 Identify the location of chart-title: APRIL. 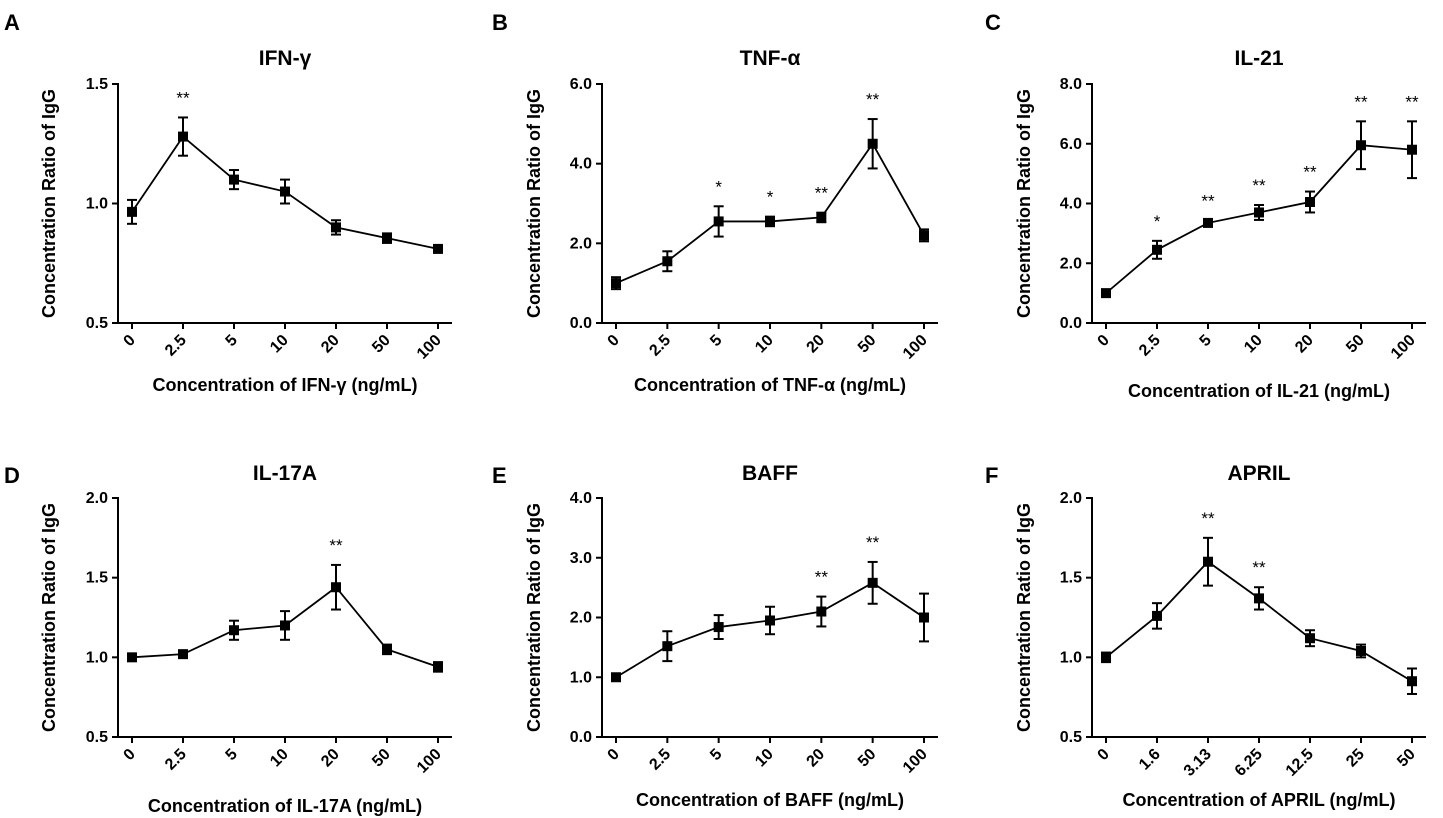
(1259, 473).